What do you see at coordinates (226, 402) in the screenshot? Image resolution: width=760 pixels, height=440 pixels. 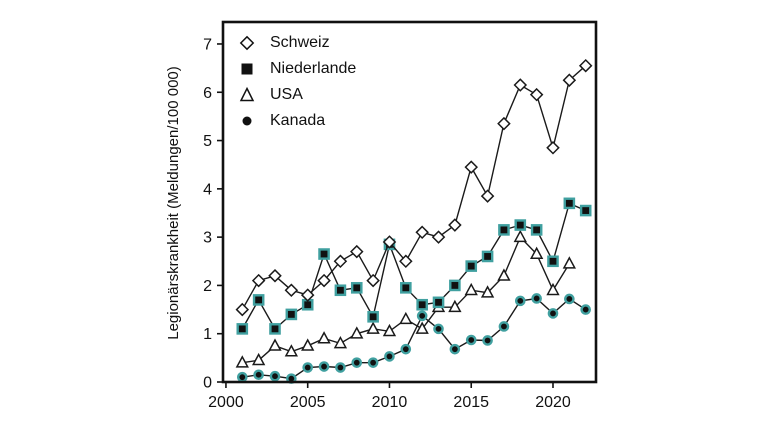 I see `x-tick-label: 2000` at bounding box center [226, 402].